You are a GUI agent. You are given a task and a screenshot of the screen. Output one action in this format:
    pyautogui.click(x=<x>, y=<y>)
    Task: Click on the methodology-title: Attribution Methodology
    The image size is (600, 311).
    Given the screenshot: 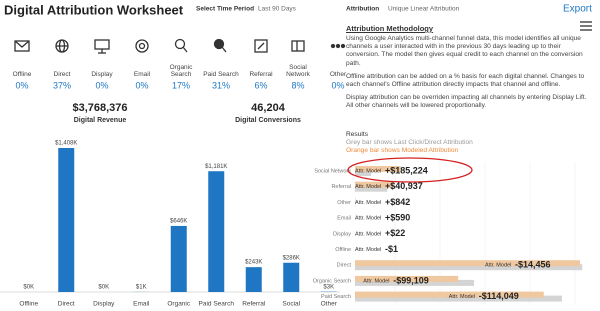 What is the action you would take?
    pyautogui.click(x=390, y=28)
    